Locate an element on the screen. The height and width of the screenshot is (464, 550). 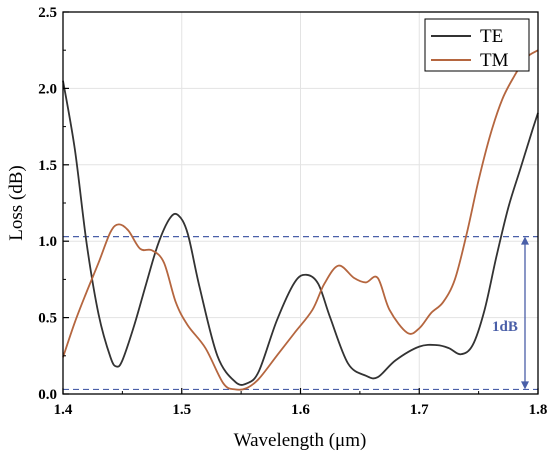
annotation-arrowhead-up is located at coordinates (525, 240).